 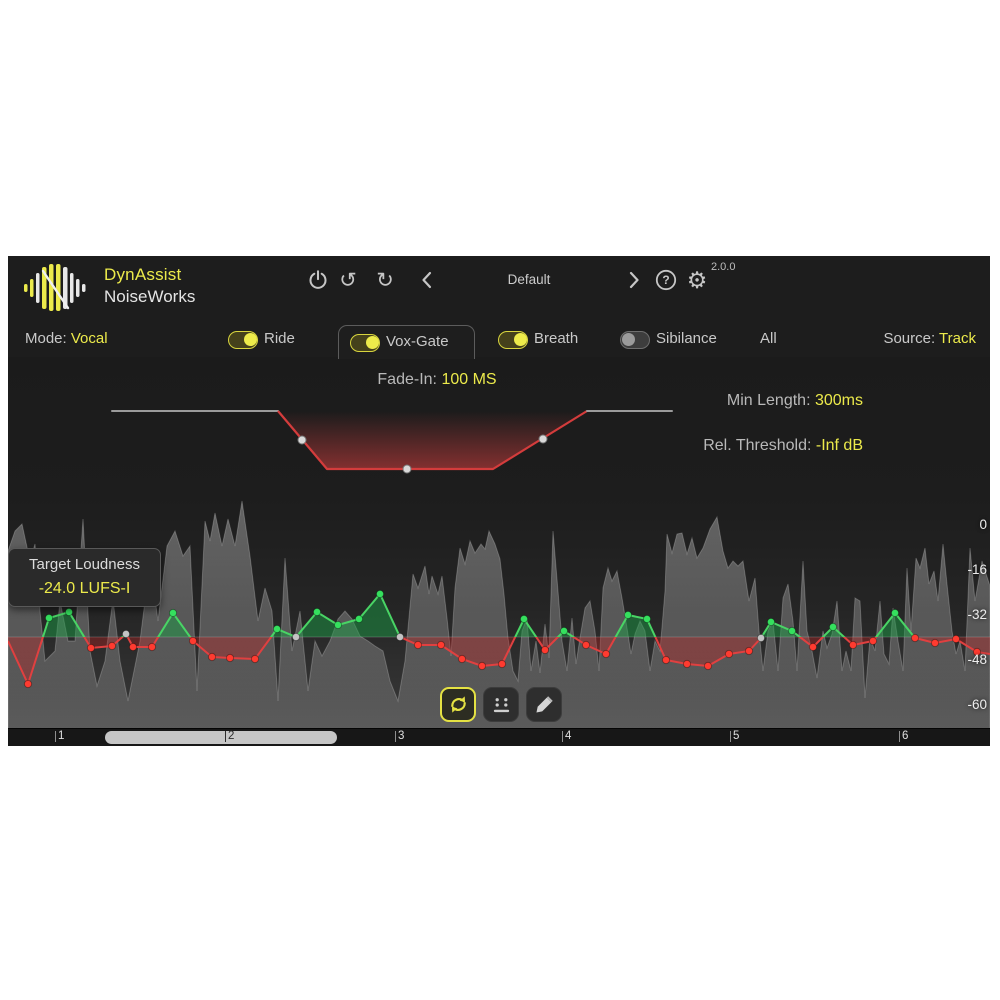 I want to click on breath-label: Breath, so click(x=556, y=338).